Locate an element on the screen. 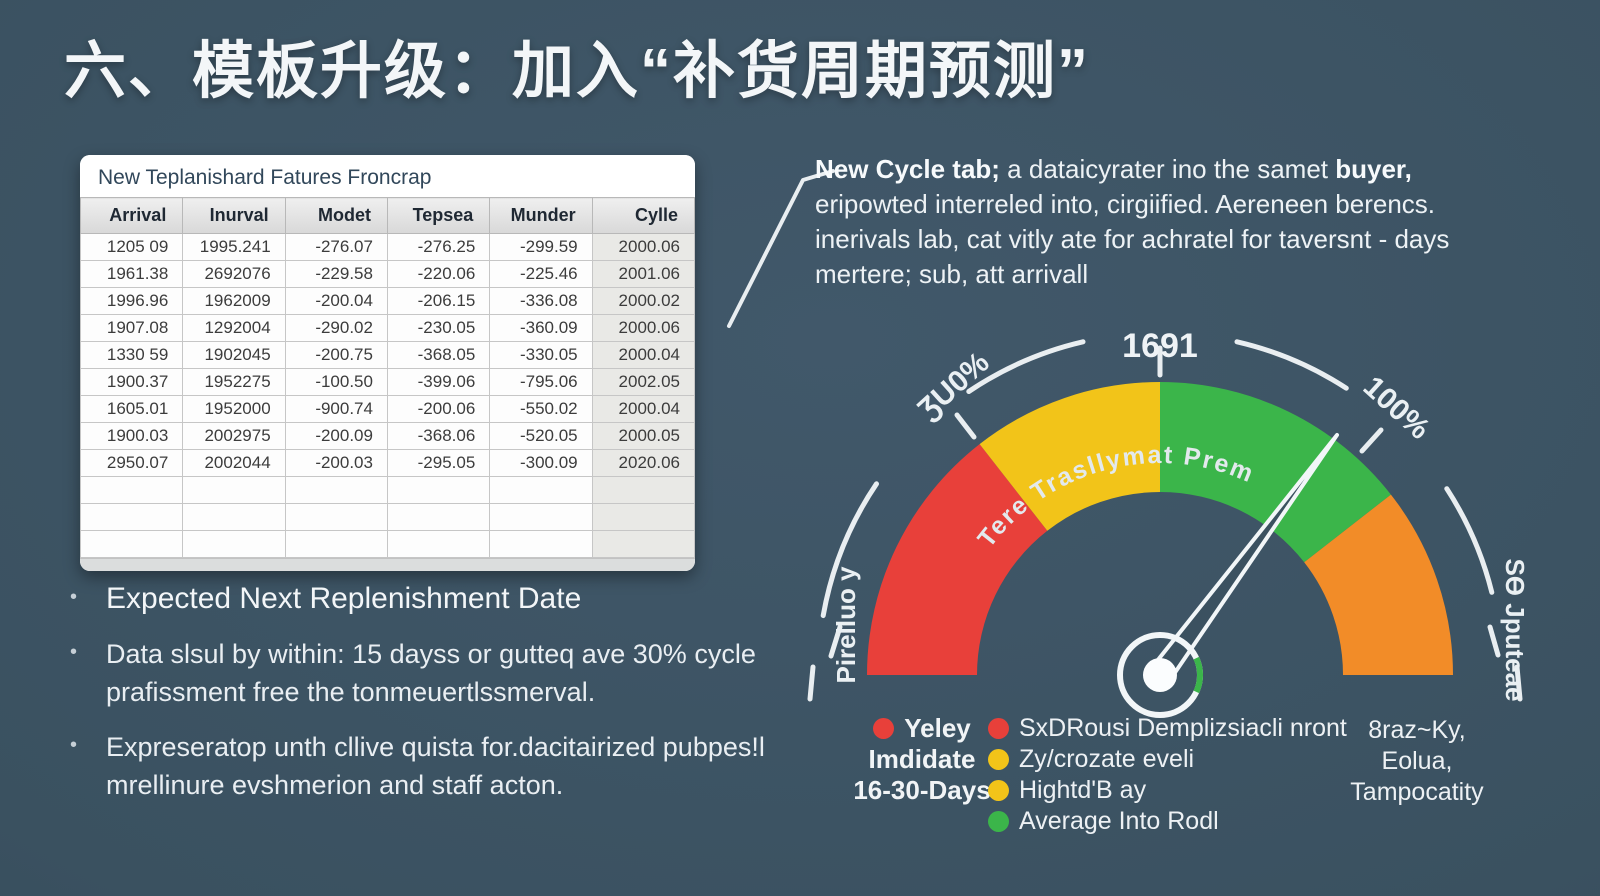 The height and width of the screenshot is (896, 1600). table-cell: 1952275 is located at coordinates (234, 382).